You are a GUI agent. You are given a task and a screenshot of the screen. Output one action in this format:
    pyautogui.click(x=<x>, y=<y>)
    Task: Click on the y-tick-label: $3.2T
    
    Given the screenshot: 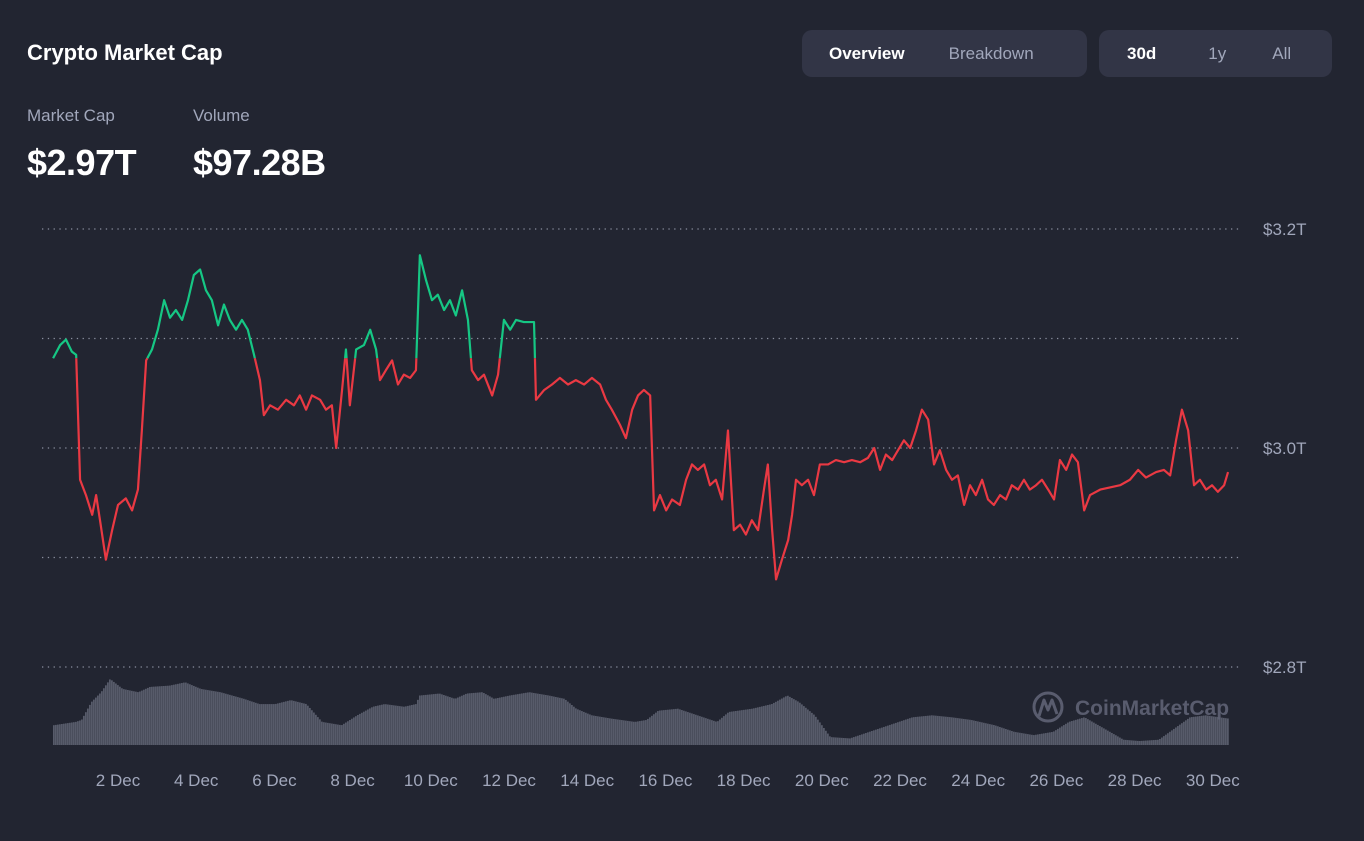 What is the action you would take?
    pyautogui.click(x=1284, y=229)
    